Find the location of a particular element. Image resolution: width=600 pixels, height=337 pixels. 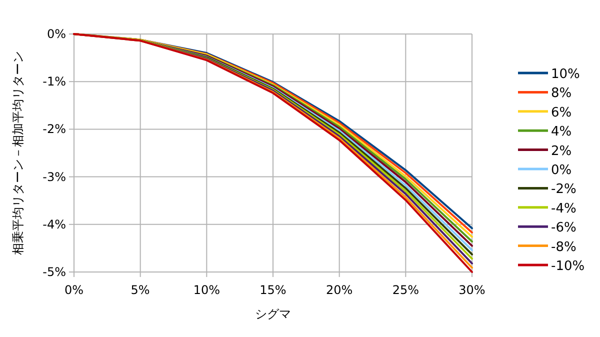

y-axis-title: 相乗平均リターン－相加平均リターン is located at coordinates (18, 153).